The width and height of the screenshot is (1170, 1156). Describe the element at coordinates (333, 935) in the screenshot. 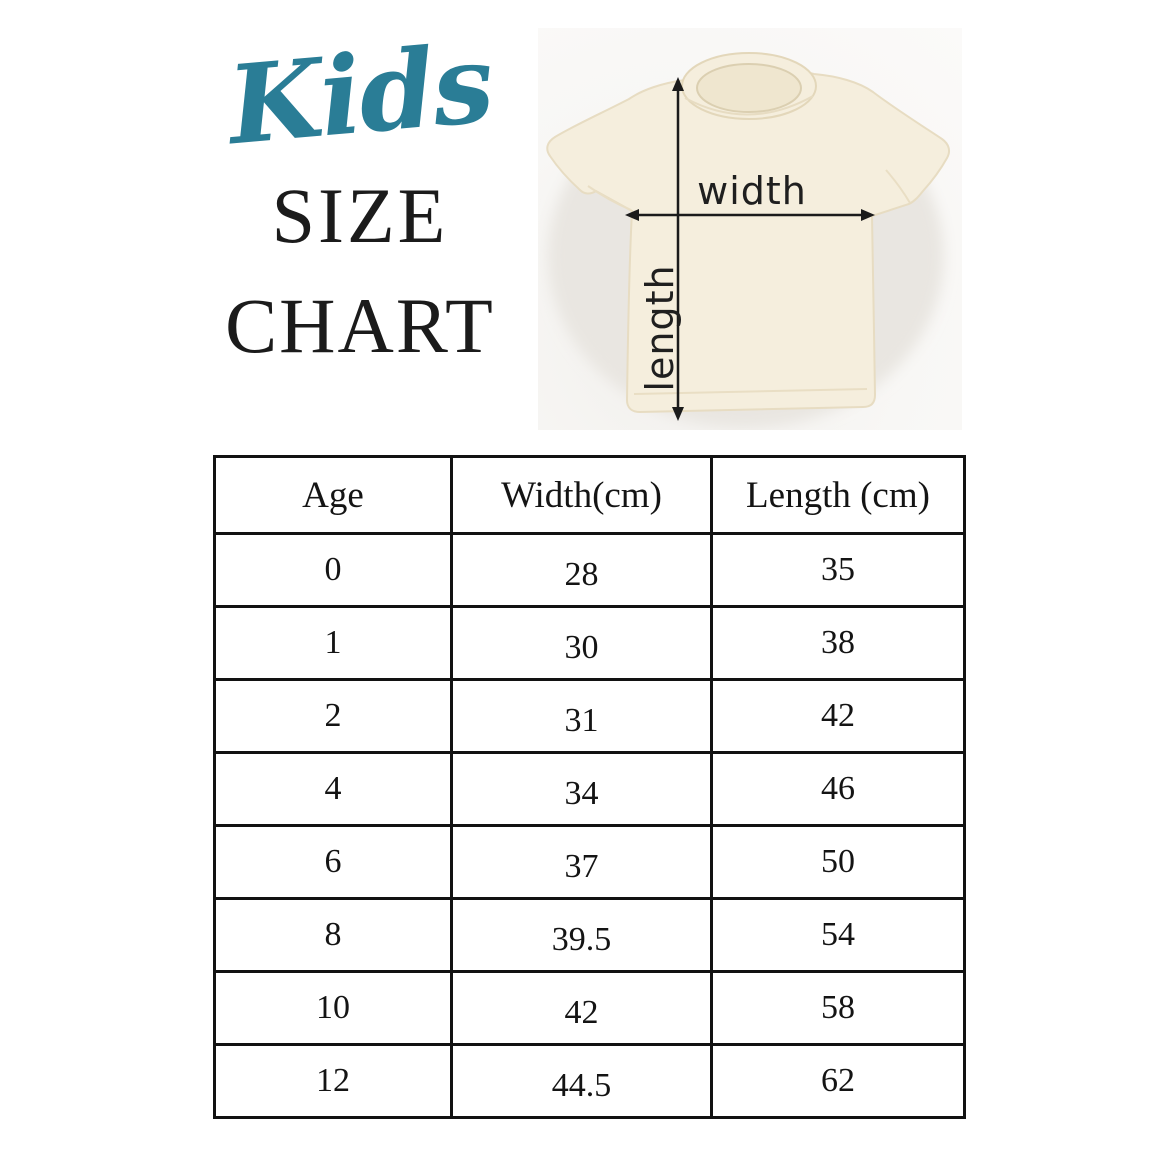

I see `table-cell: 8` at that location.